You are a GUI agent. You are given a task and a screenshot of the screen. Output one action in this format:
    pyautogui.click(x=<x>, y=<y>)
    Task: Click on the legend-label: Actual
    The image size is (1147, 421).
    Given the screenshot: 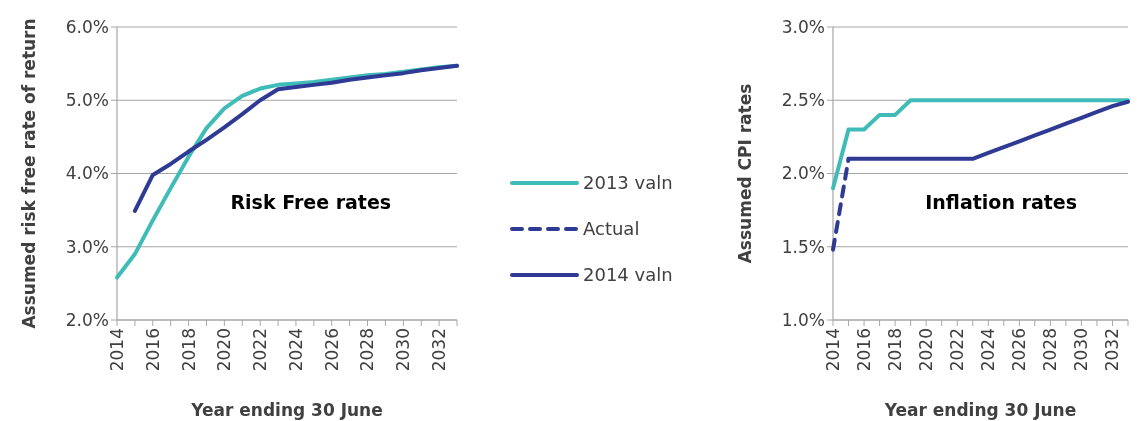 What is the action you would take?
    pyautogui.click(x=611, y=229)
    